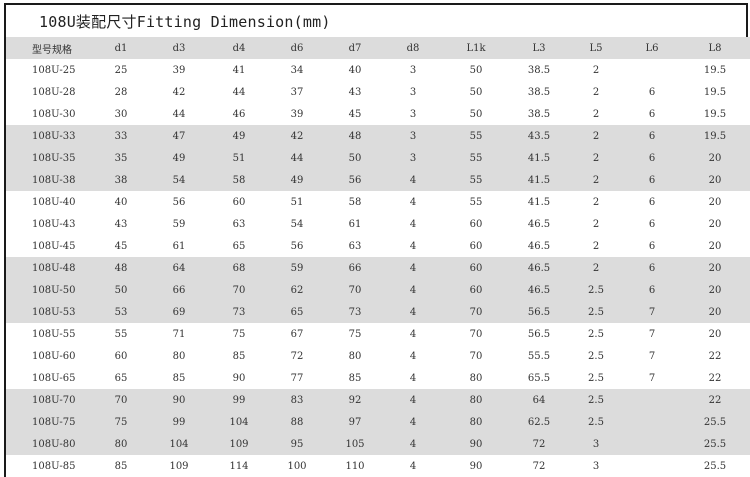 The width and height of the screenshot is (750, 477). What do you see at coordinates (179, 70) in the screenshot?
I see `dimension-cell: 39` at bounding box center [179, 70].